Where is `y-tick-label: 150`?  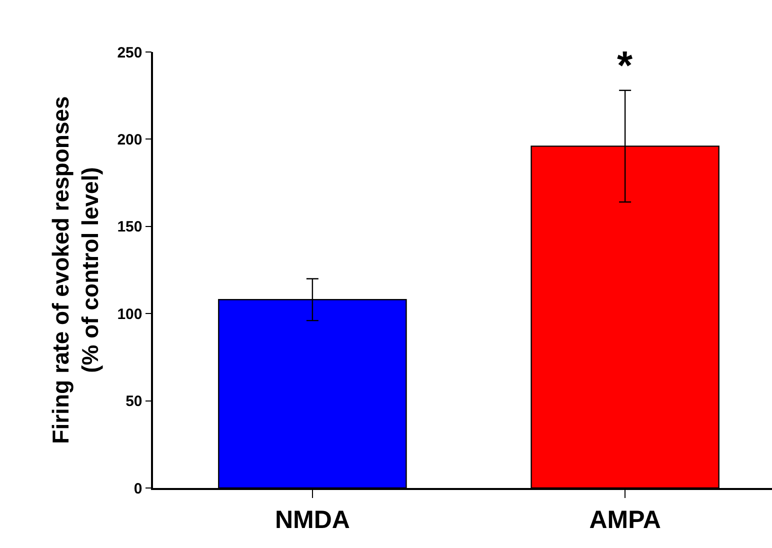
y-tick-label: 150 is located at coordinates (129, 227).